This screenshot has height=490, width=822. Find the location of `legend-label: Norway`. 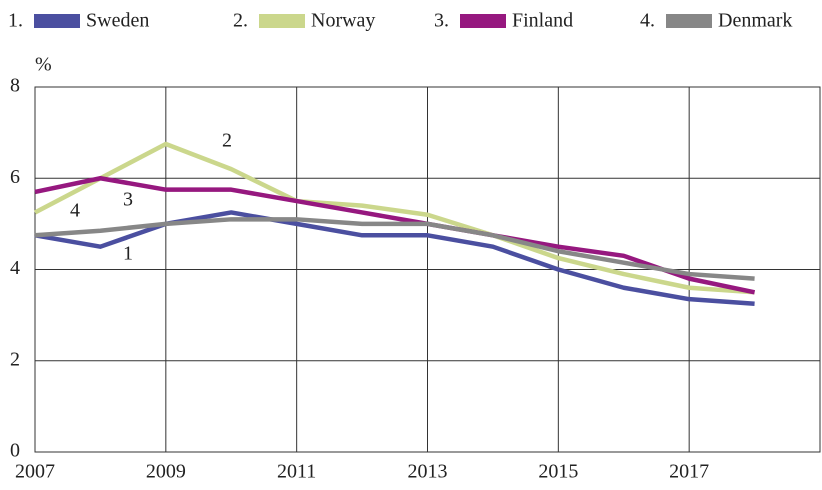

legend-label: Norway is located at coordinates (343, 21).